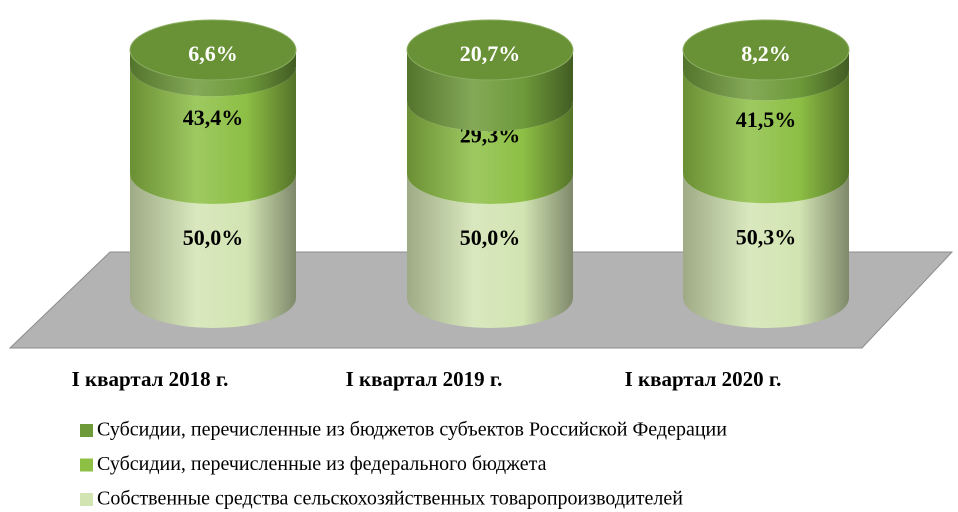 Image resolution: width=958 pixels, height=512 pixels. What do you see at coordinates (490, 53) in the screenshot?
I see `value-label: 20,7%` at bounding box center [490, 53].